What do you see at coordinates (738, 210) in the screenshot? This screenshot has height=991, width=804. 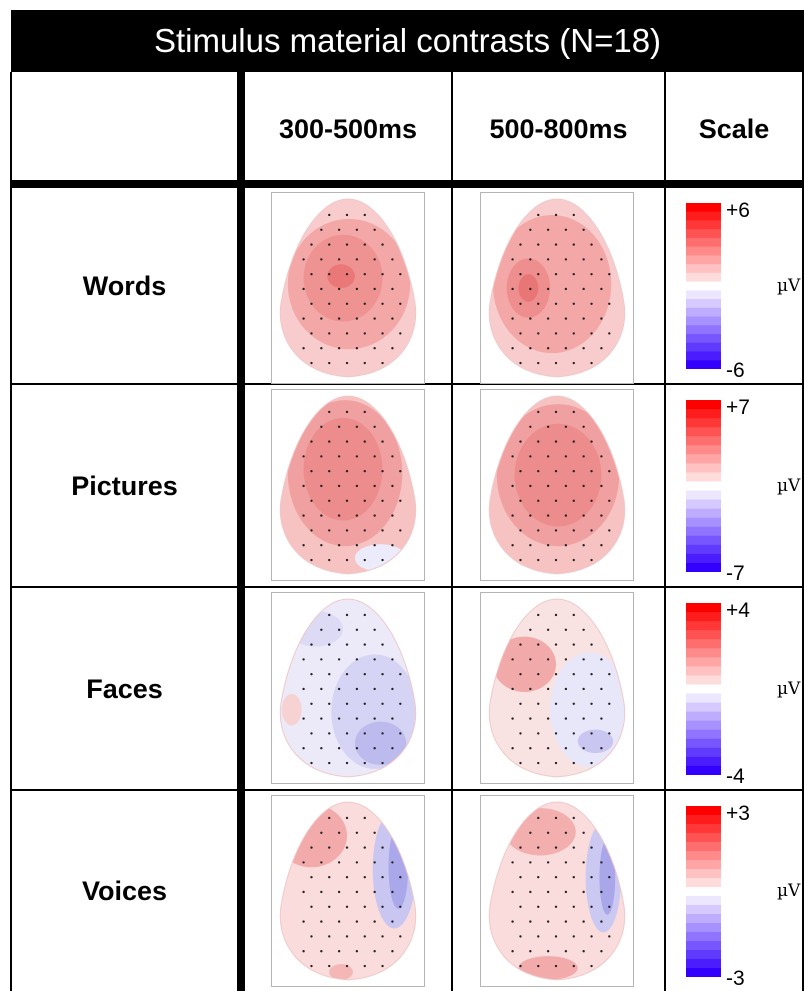 I see `scale-max-words: +6` at bounding box center [738, 210].